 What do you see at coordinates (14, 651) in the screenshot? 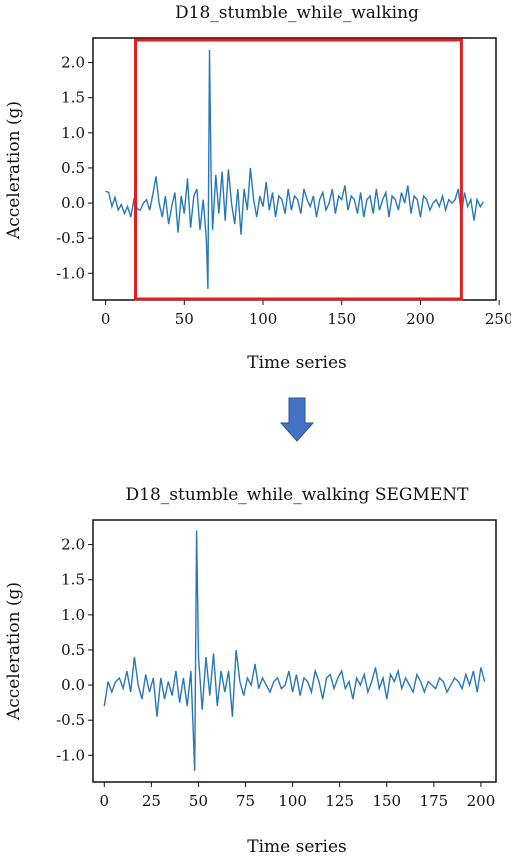
I see `chart-2-ylabel: Acceleration (g)` at bounding box center [14, 651].